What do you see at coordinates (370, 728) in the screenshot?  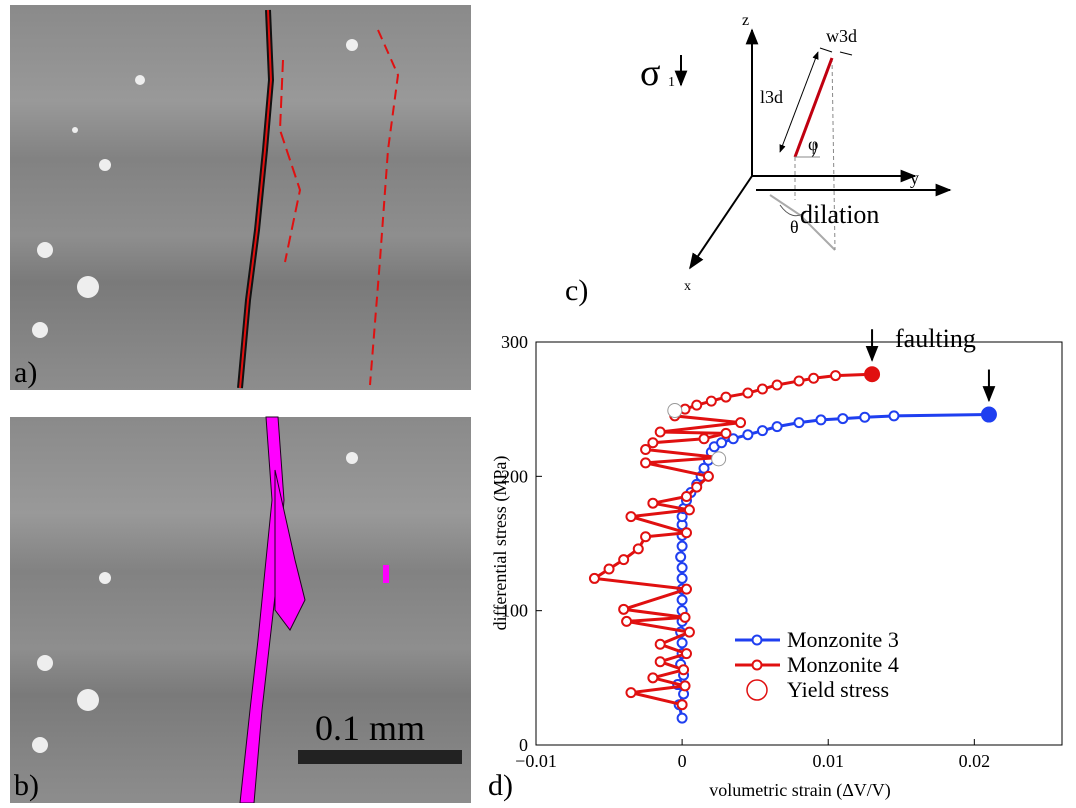 I see `scale-label: 0.1 mm` at bounding box center [370, 728].